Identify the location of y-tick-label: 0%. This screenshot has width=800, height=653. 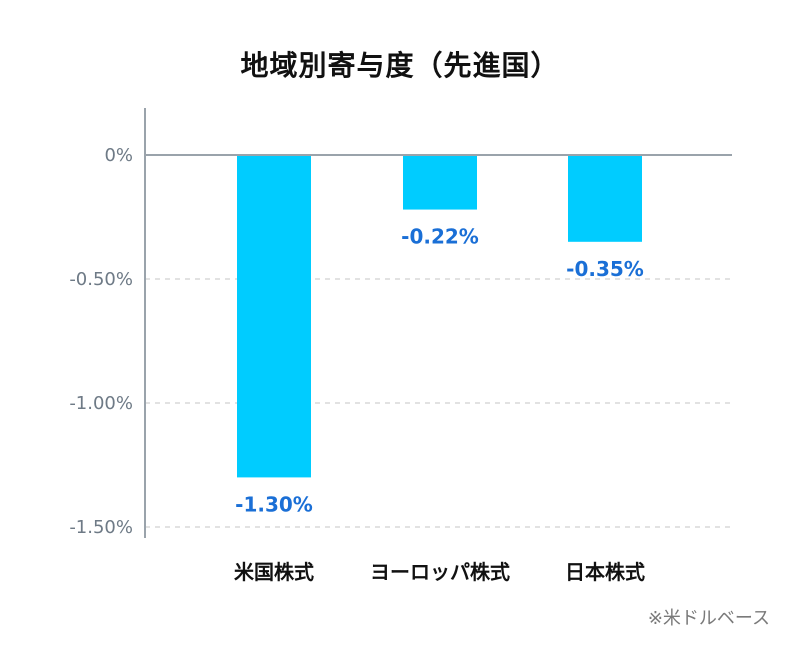
(118, 155).